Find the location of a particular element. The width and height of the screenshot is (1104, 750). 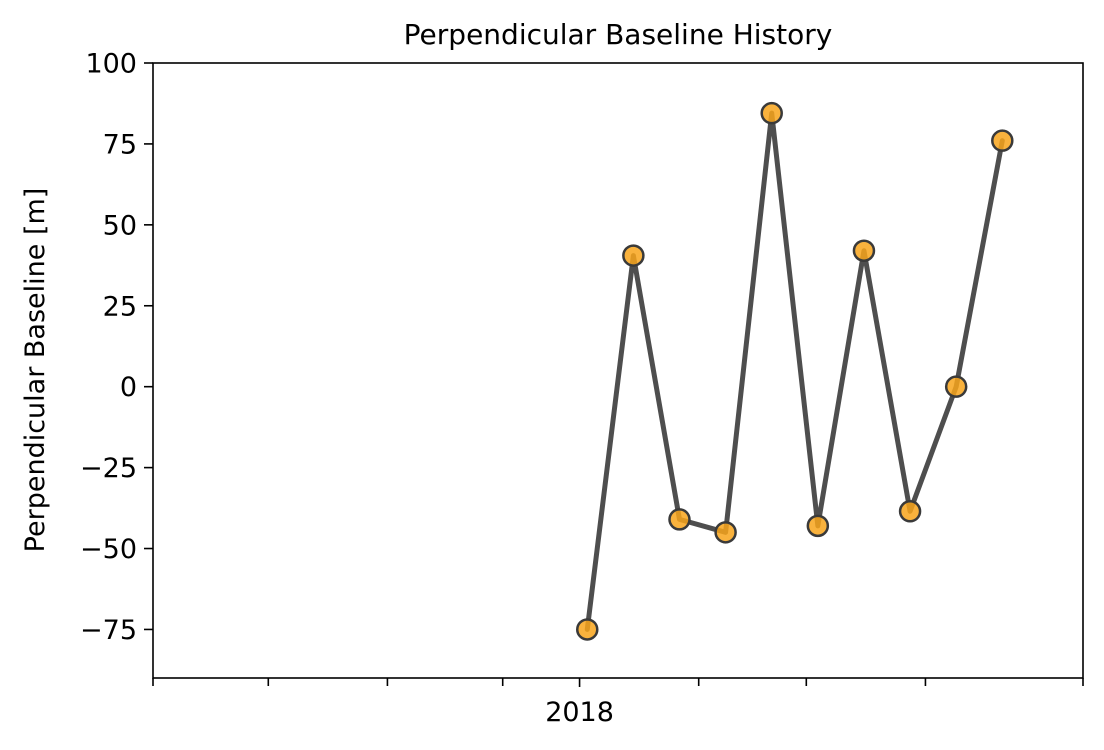

y-tick-label: 25 is located at coordinates (120, 306).